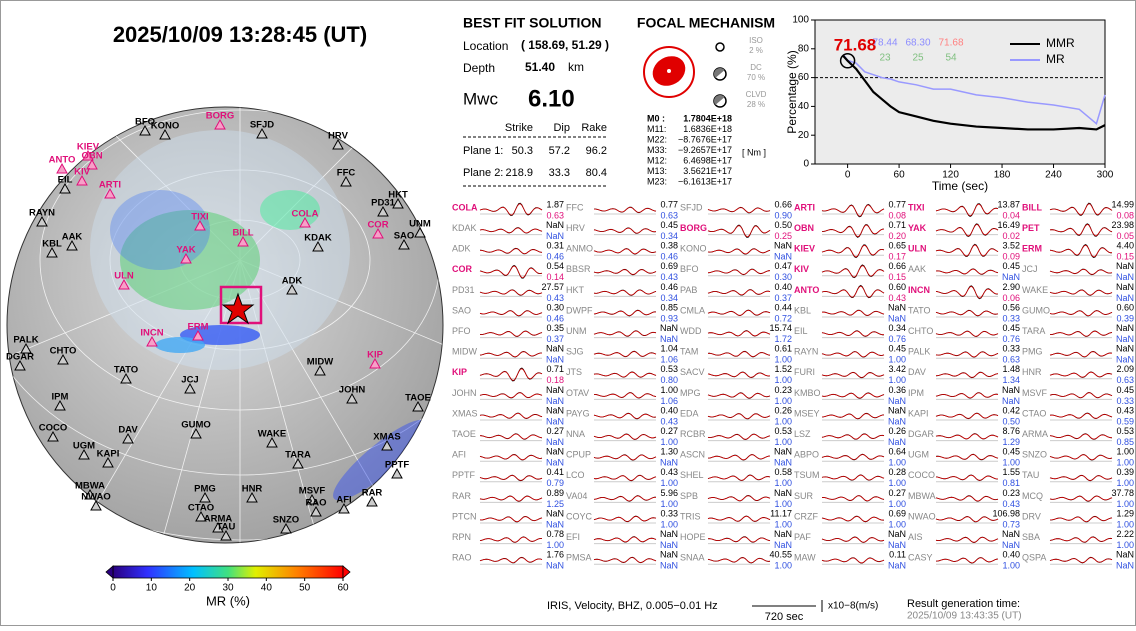 This screenshot has height=631, width=1136. I want to click on y-tick-label: 0, so click(806, 164).